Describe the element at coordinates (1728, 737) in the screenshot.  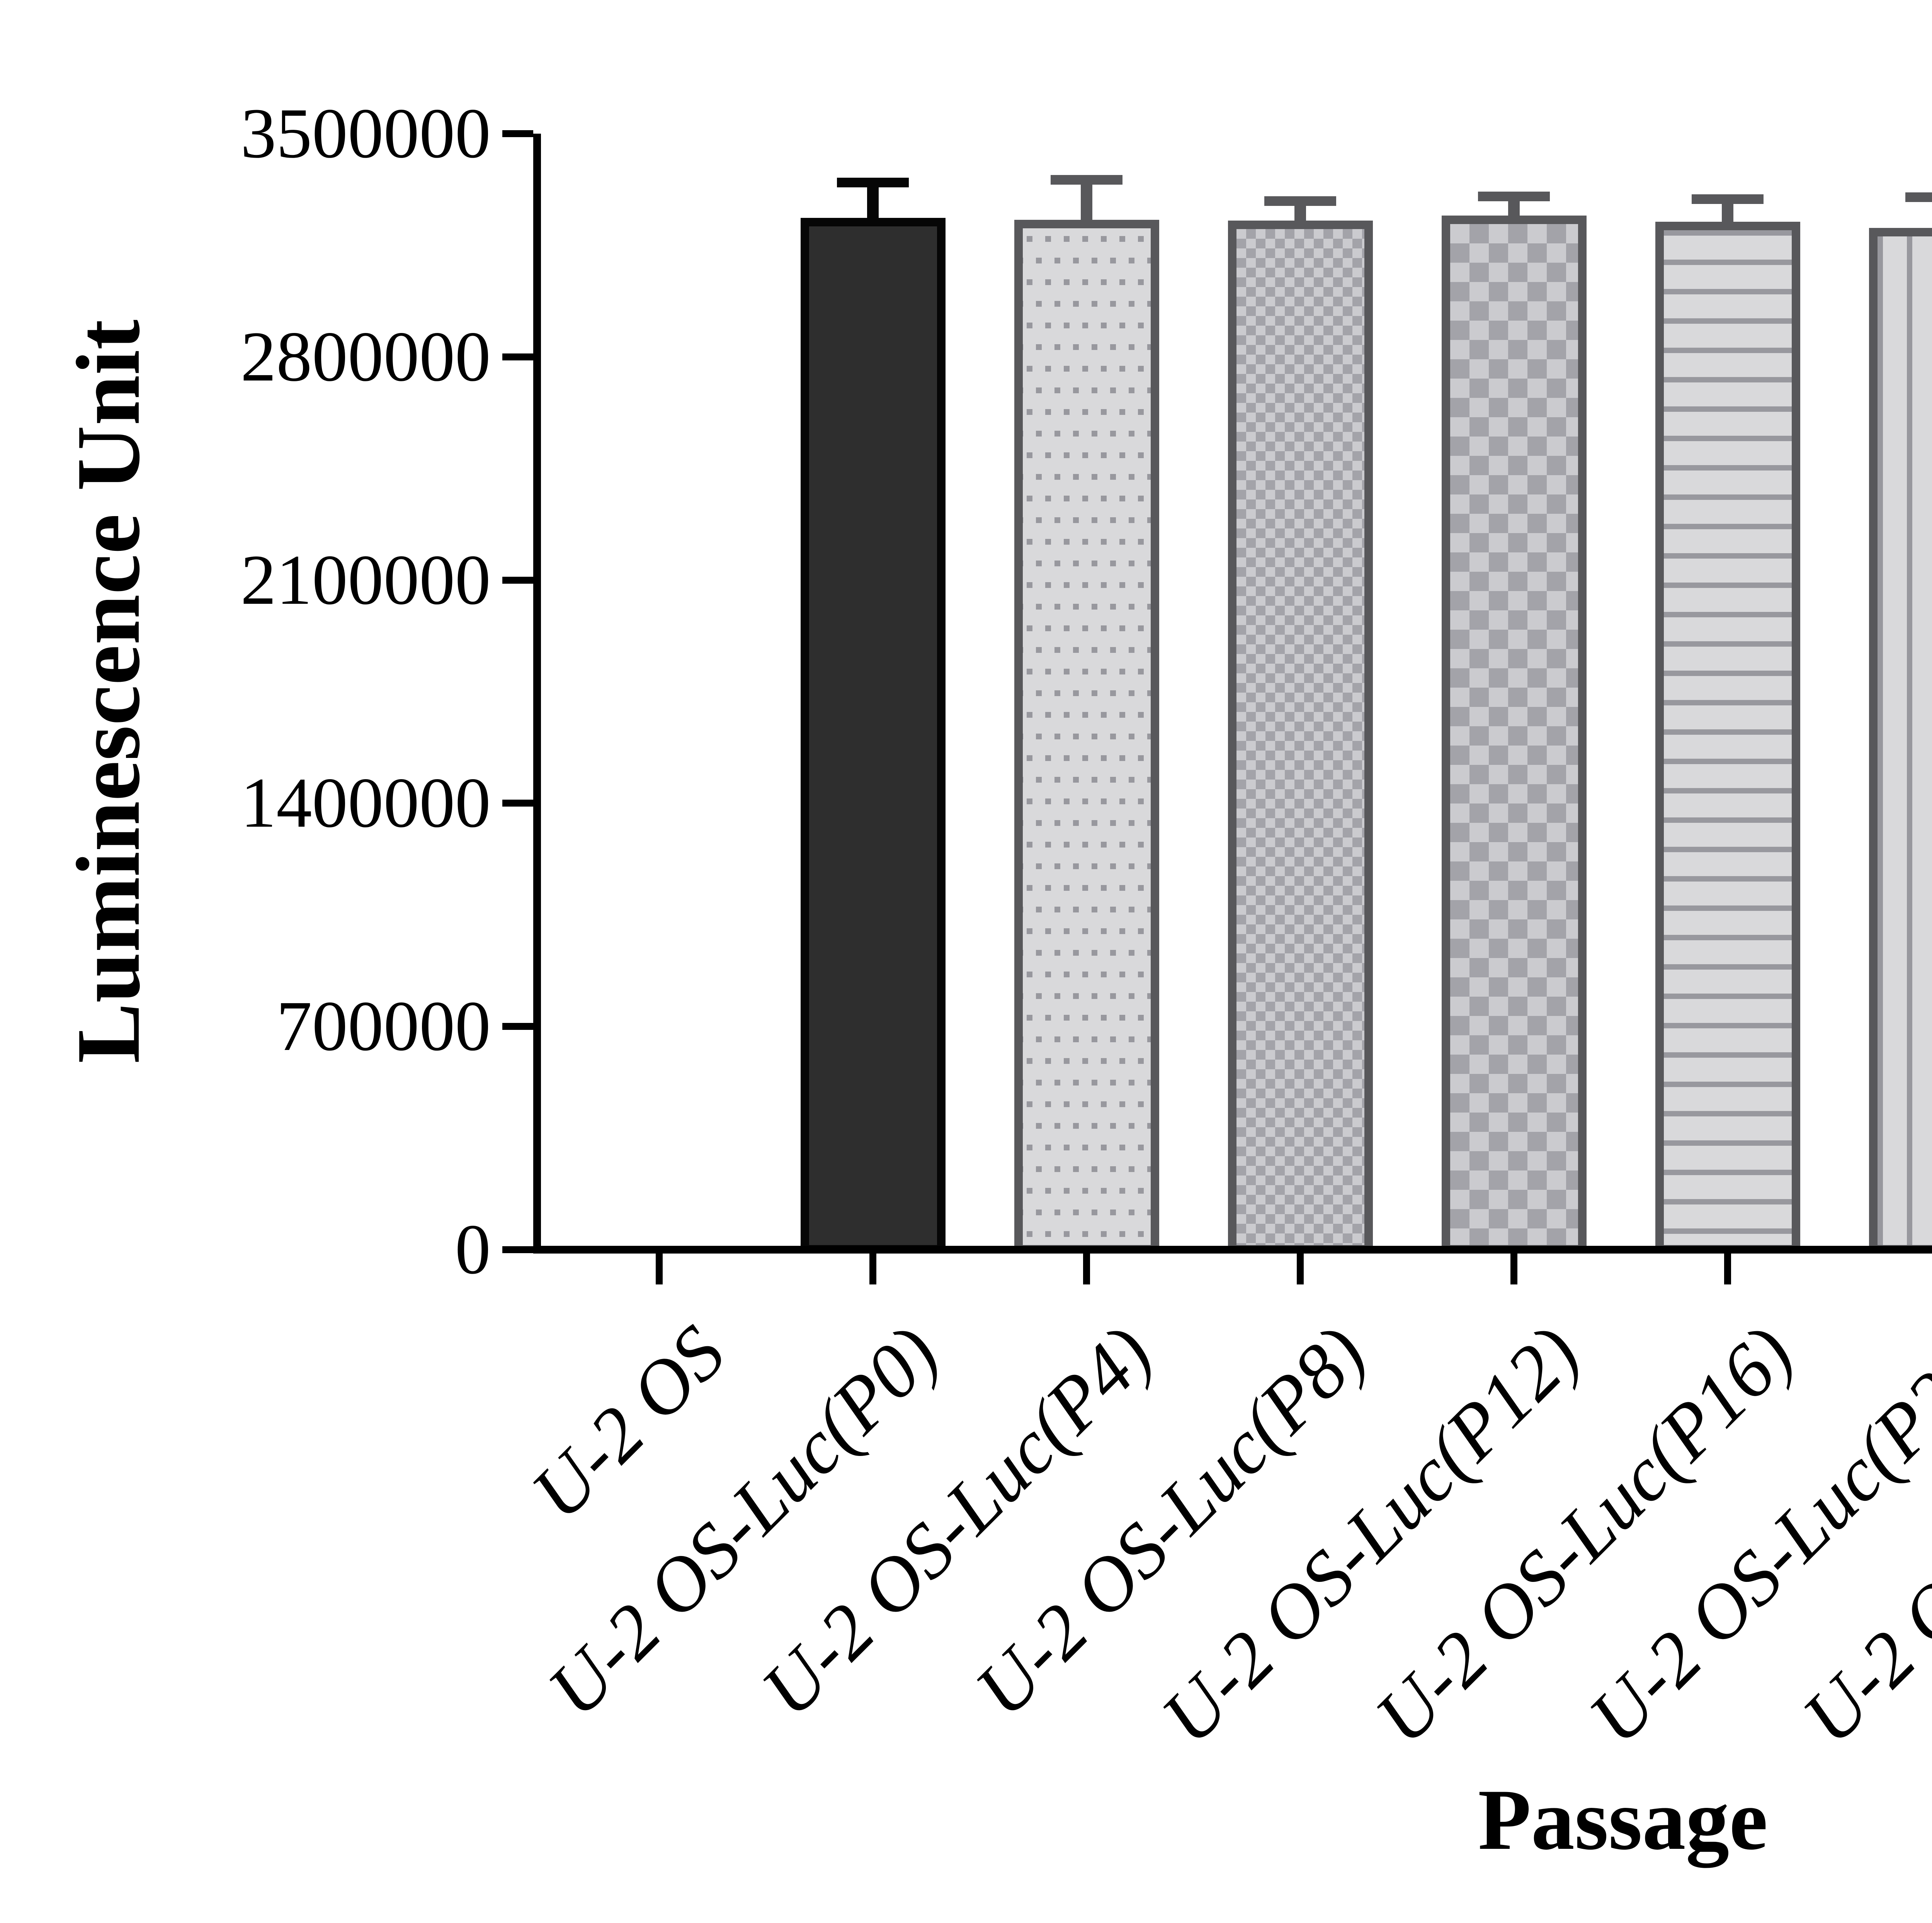
I see `bar-u-2-os-luc-p16-` at that location.